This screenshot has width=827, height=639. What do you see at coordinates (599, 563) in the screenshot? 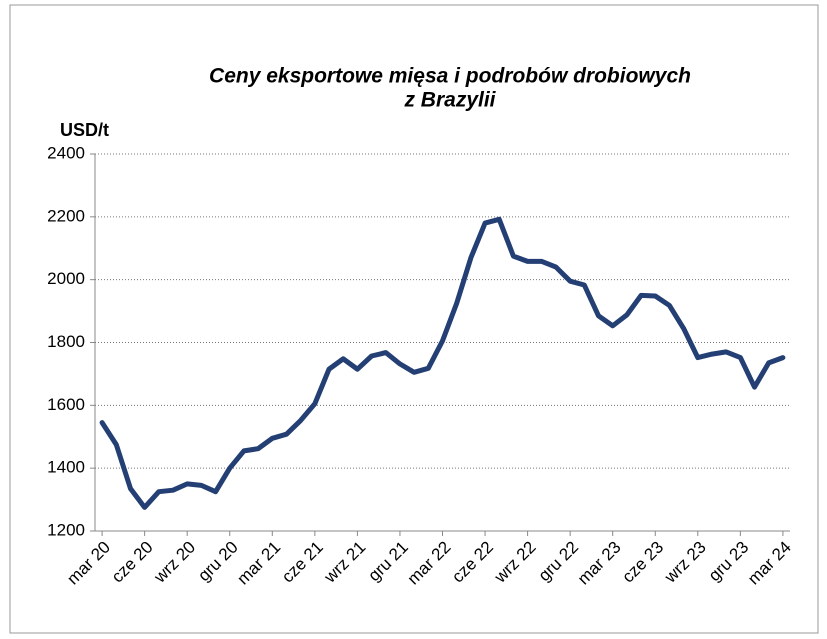
I see `x-tick-label: mar 23` at bounding box center [599, 563].